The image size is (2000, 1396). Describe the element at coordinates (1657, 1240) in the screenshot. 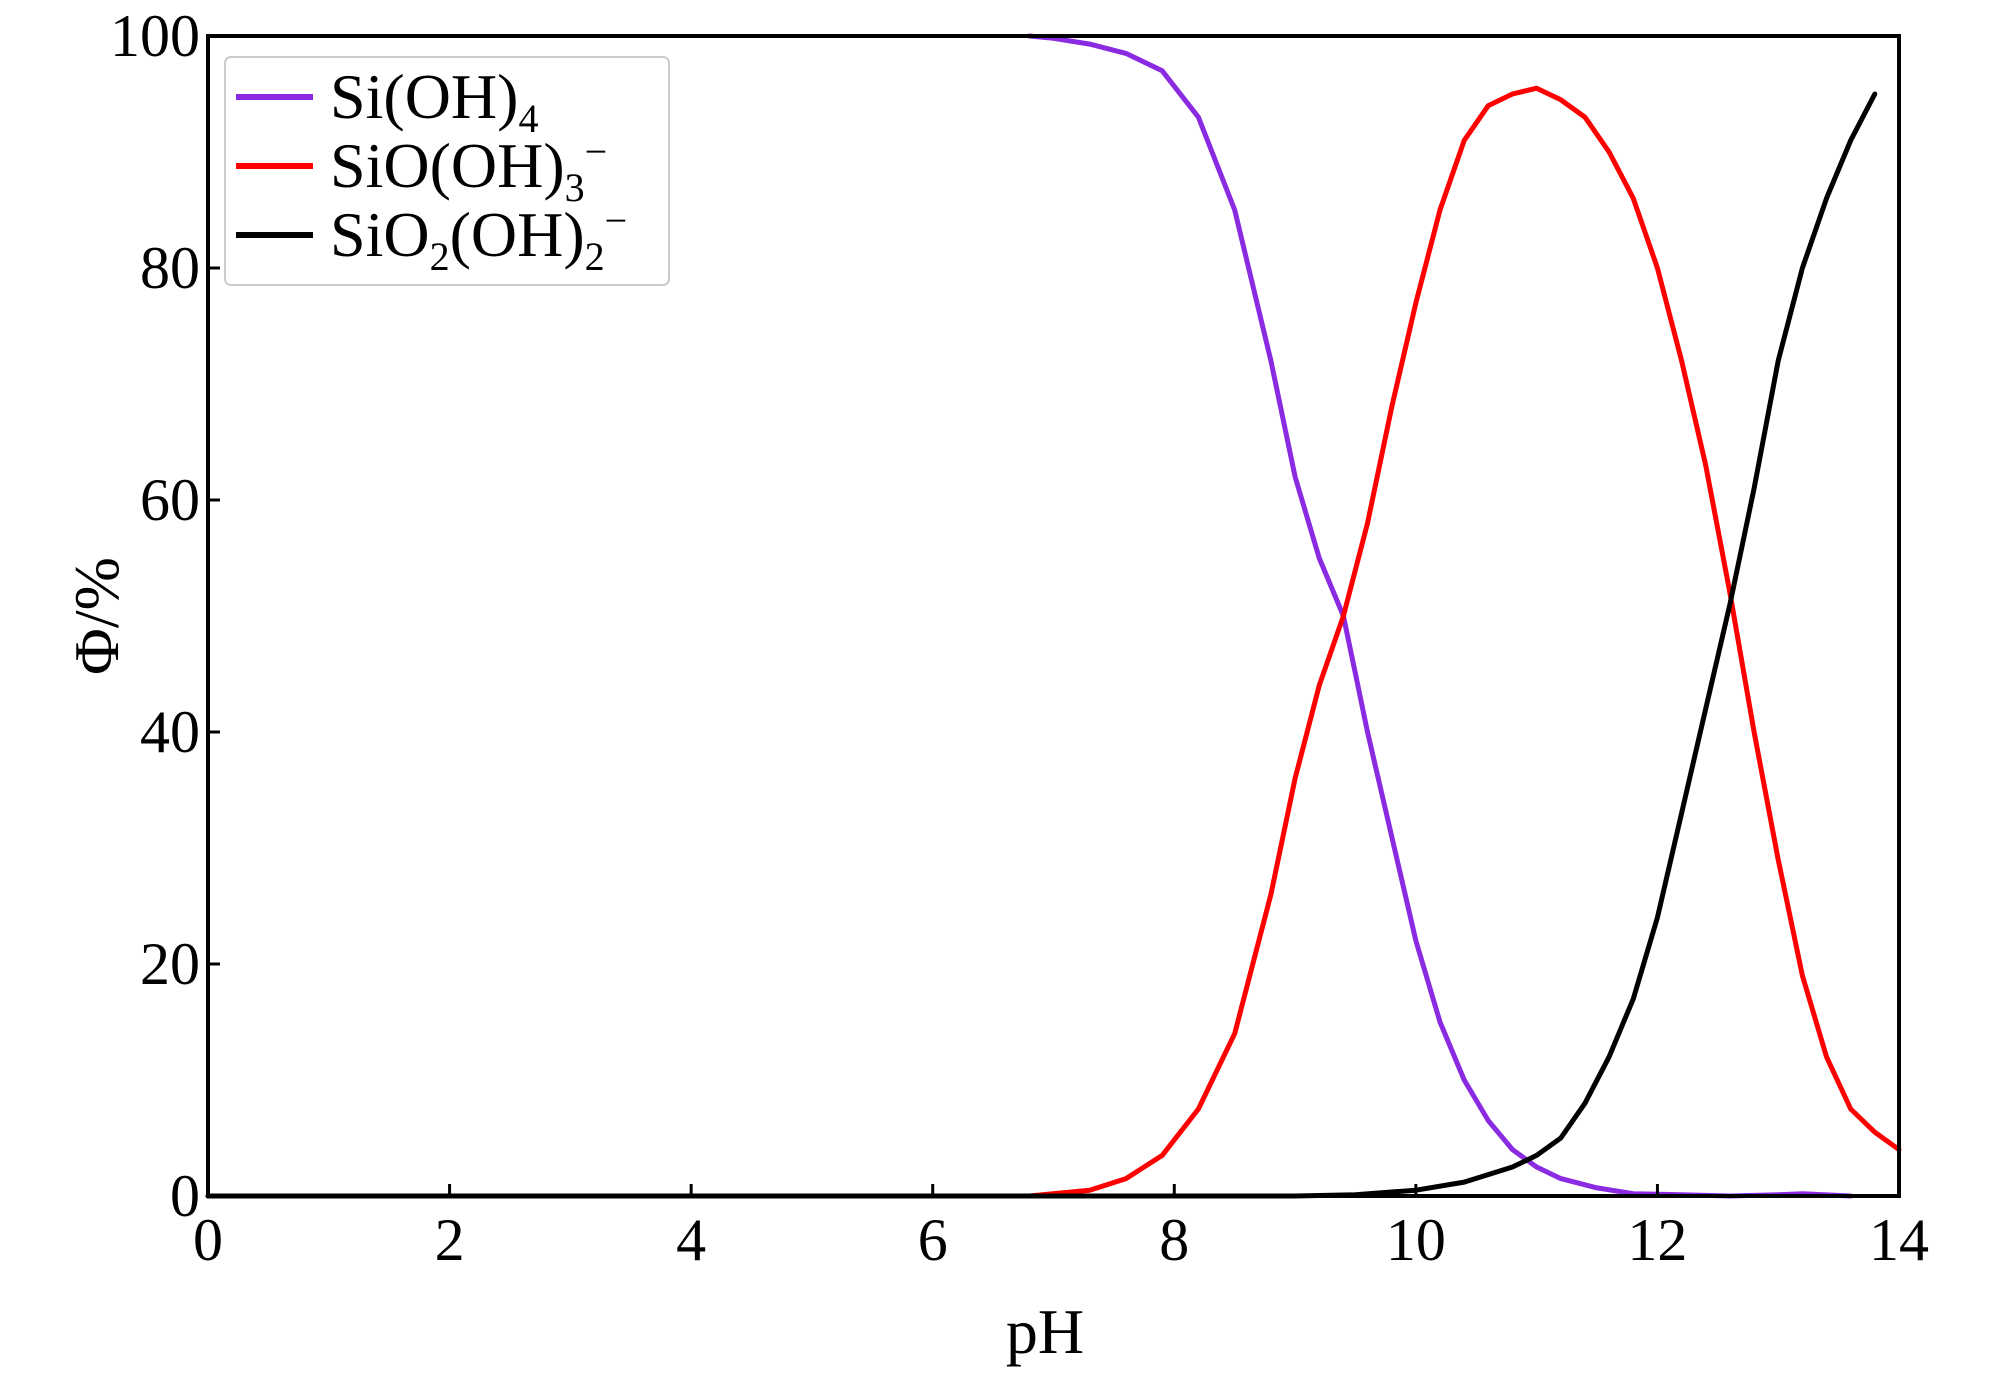

I see `x-tick-label-6: 12` at that location.